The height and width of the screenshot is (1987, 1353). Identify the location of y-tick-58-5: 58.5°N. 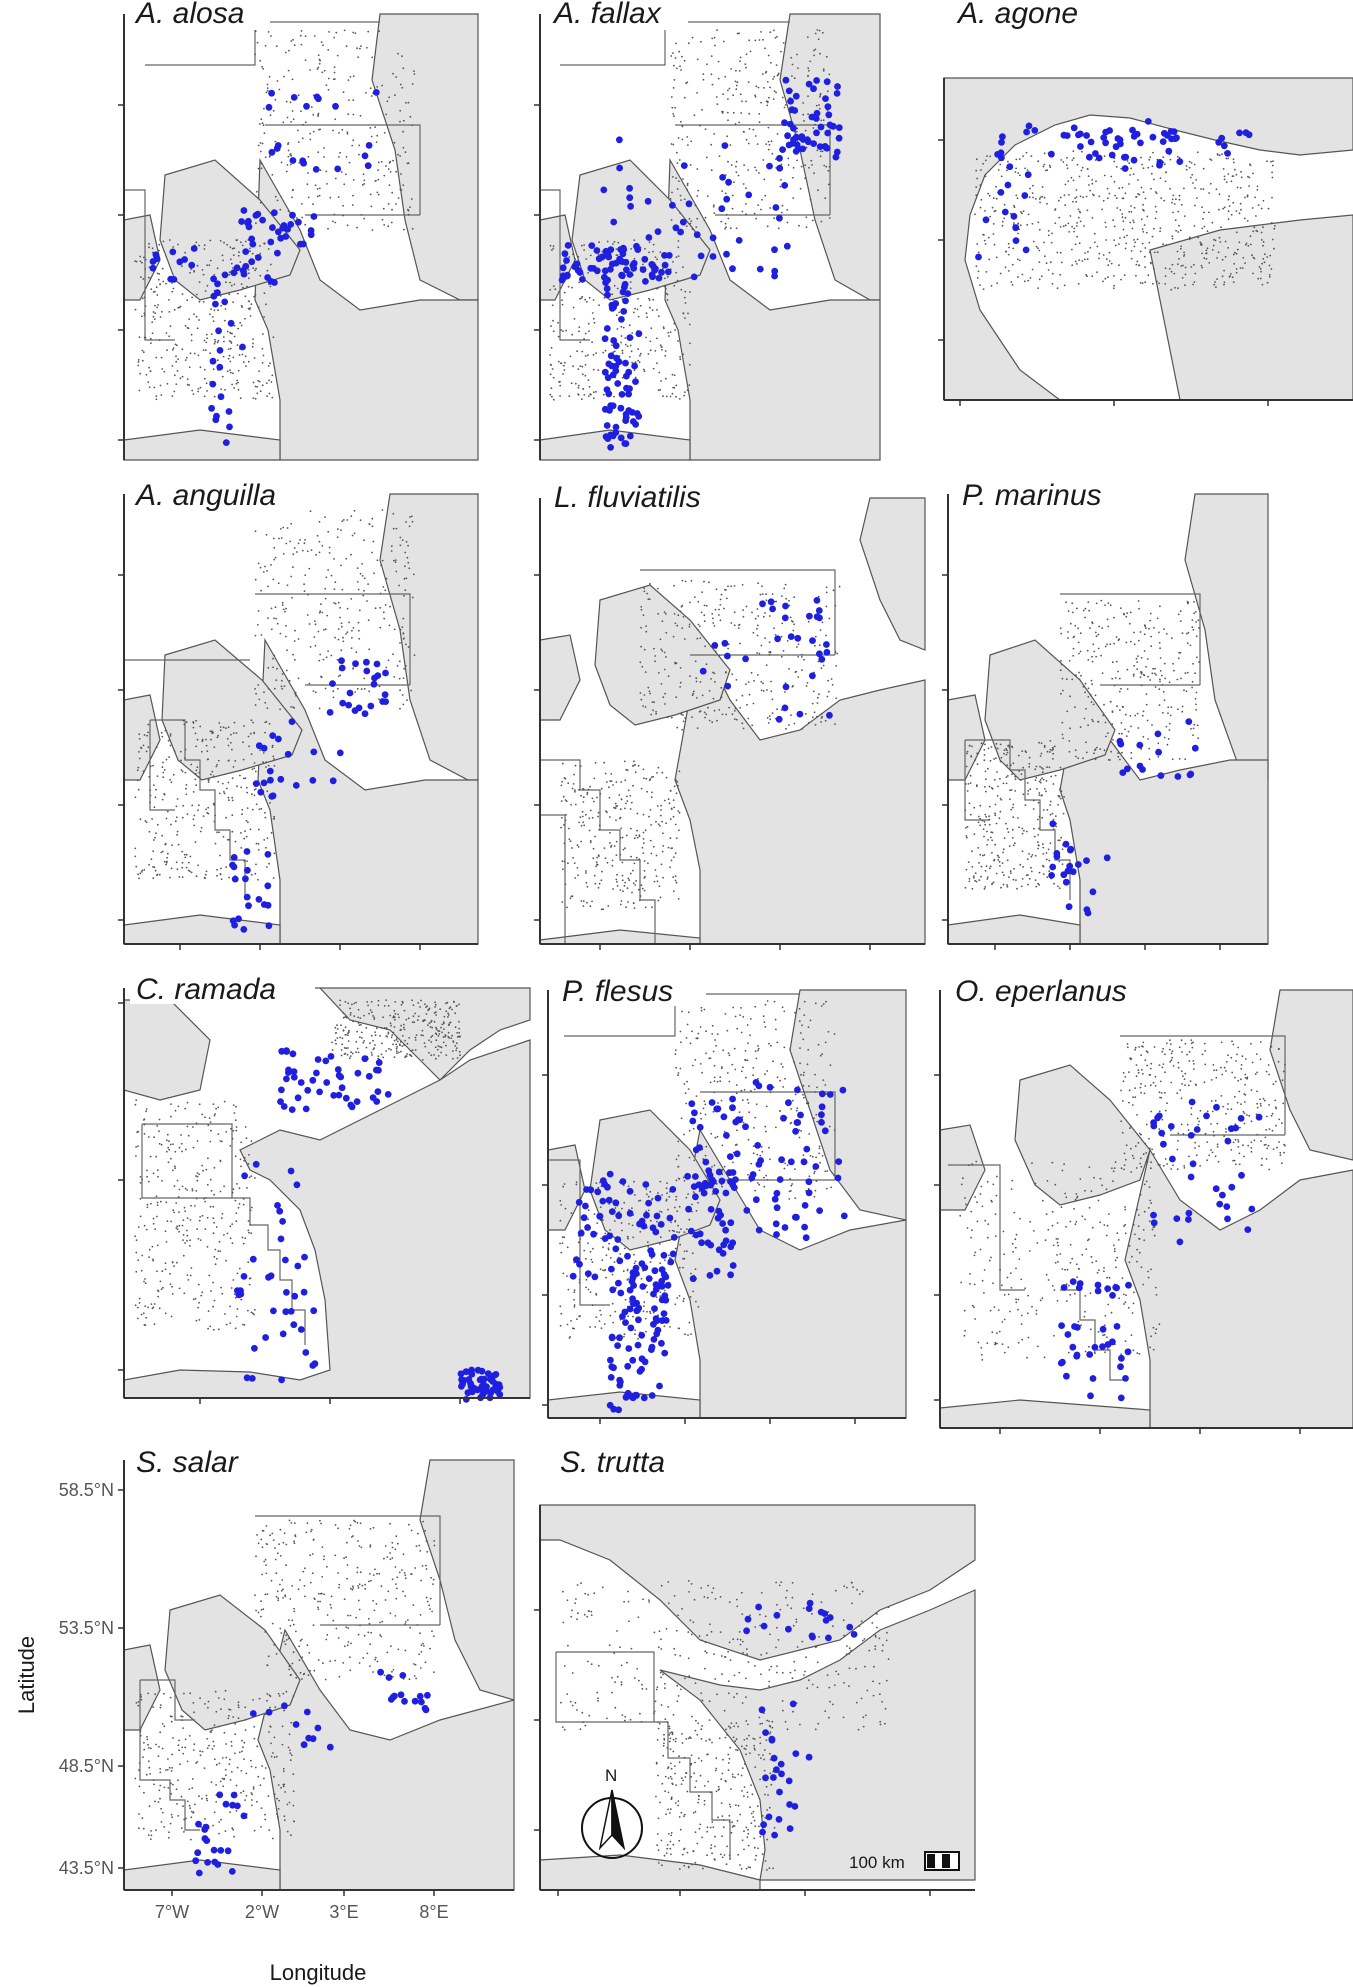
(86, 1490).